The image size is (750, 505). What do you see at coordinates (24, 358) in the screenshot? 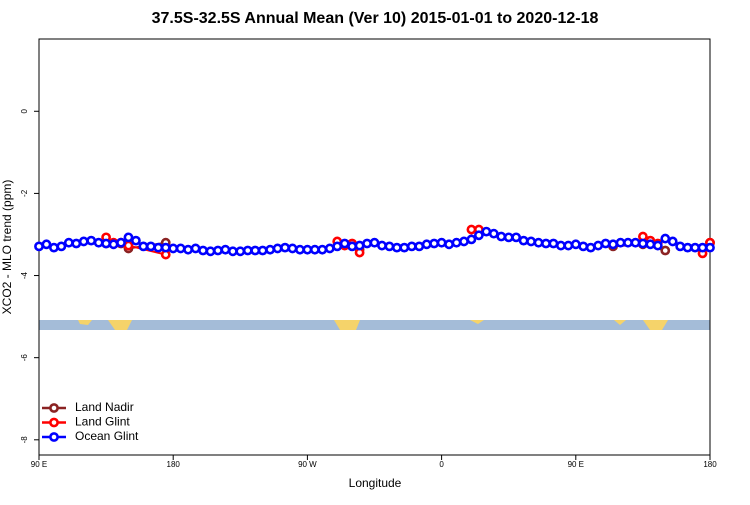
I see `y-tick-label: -6` at bounding box center [24, 358].